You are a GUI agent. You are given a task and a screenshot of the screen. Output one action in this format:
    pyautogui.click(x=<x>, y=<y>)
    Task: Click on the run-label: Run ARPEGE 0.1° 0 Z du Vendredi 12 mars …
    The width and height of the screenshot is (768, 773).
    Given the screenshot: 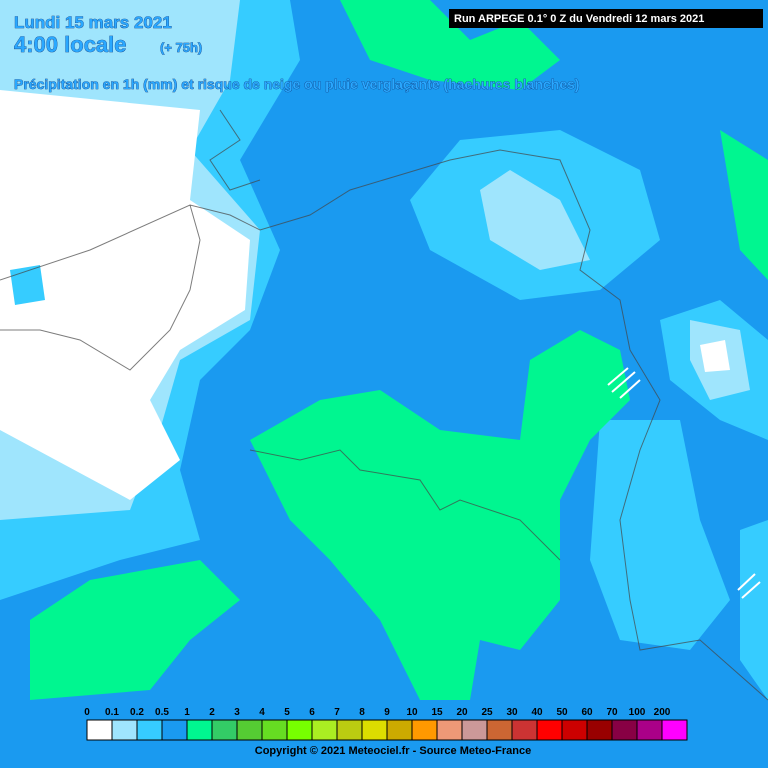 What is the action you would take?
    pyautogui.click(x=579, y=19)
    